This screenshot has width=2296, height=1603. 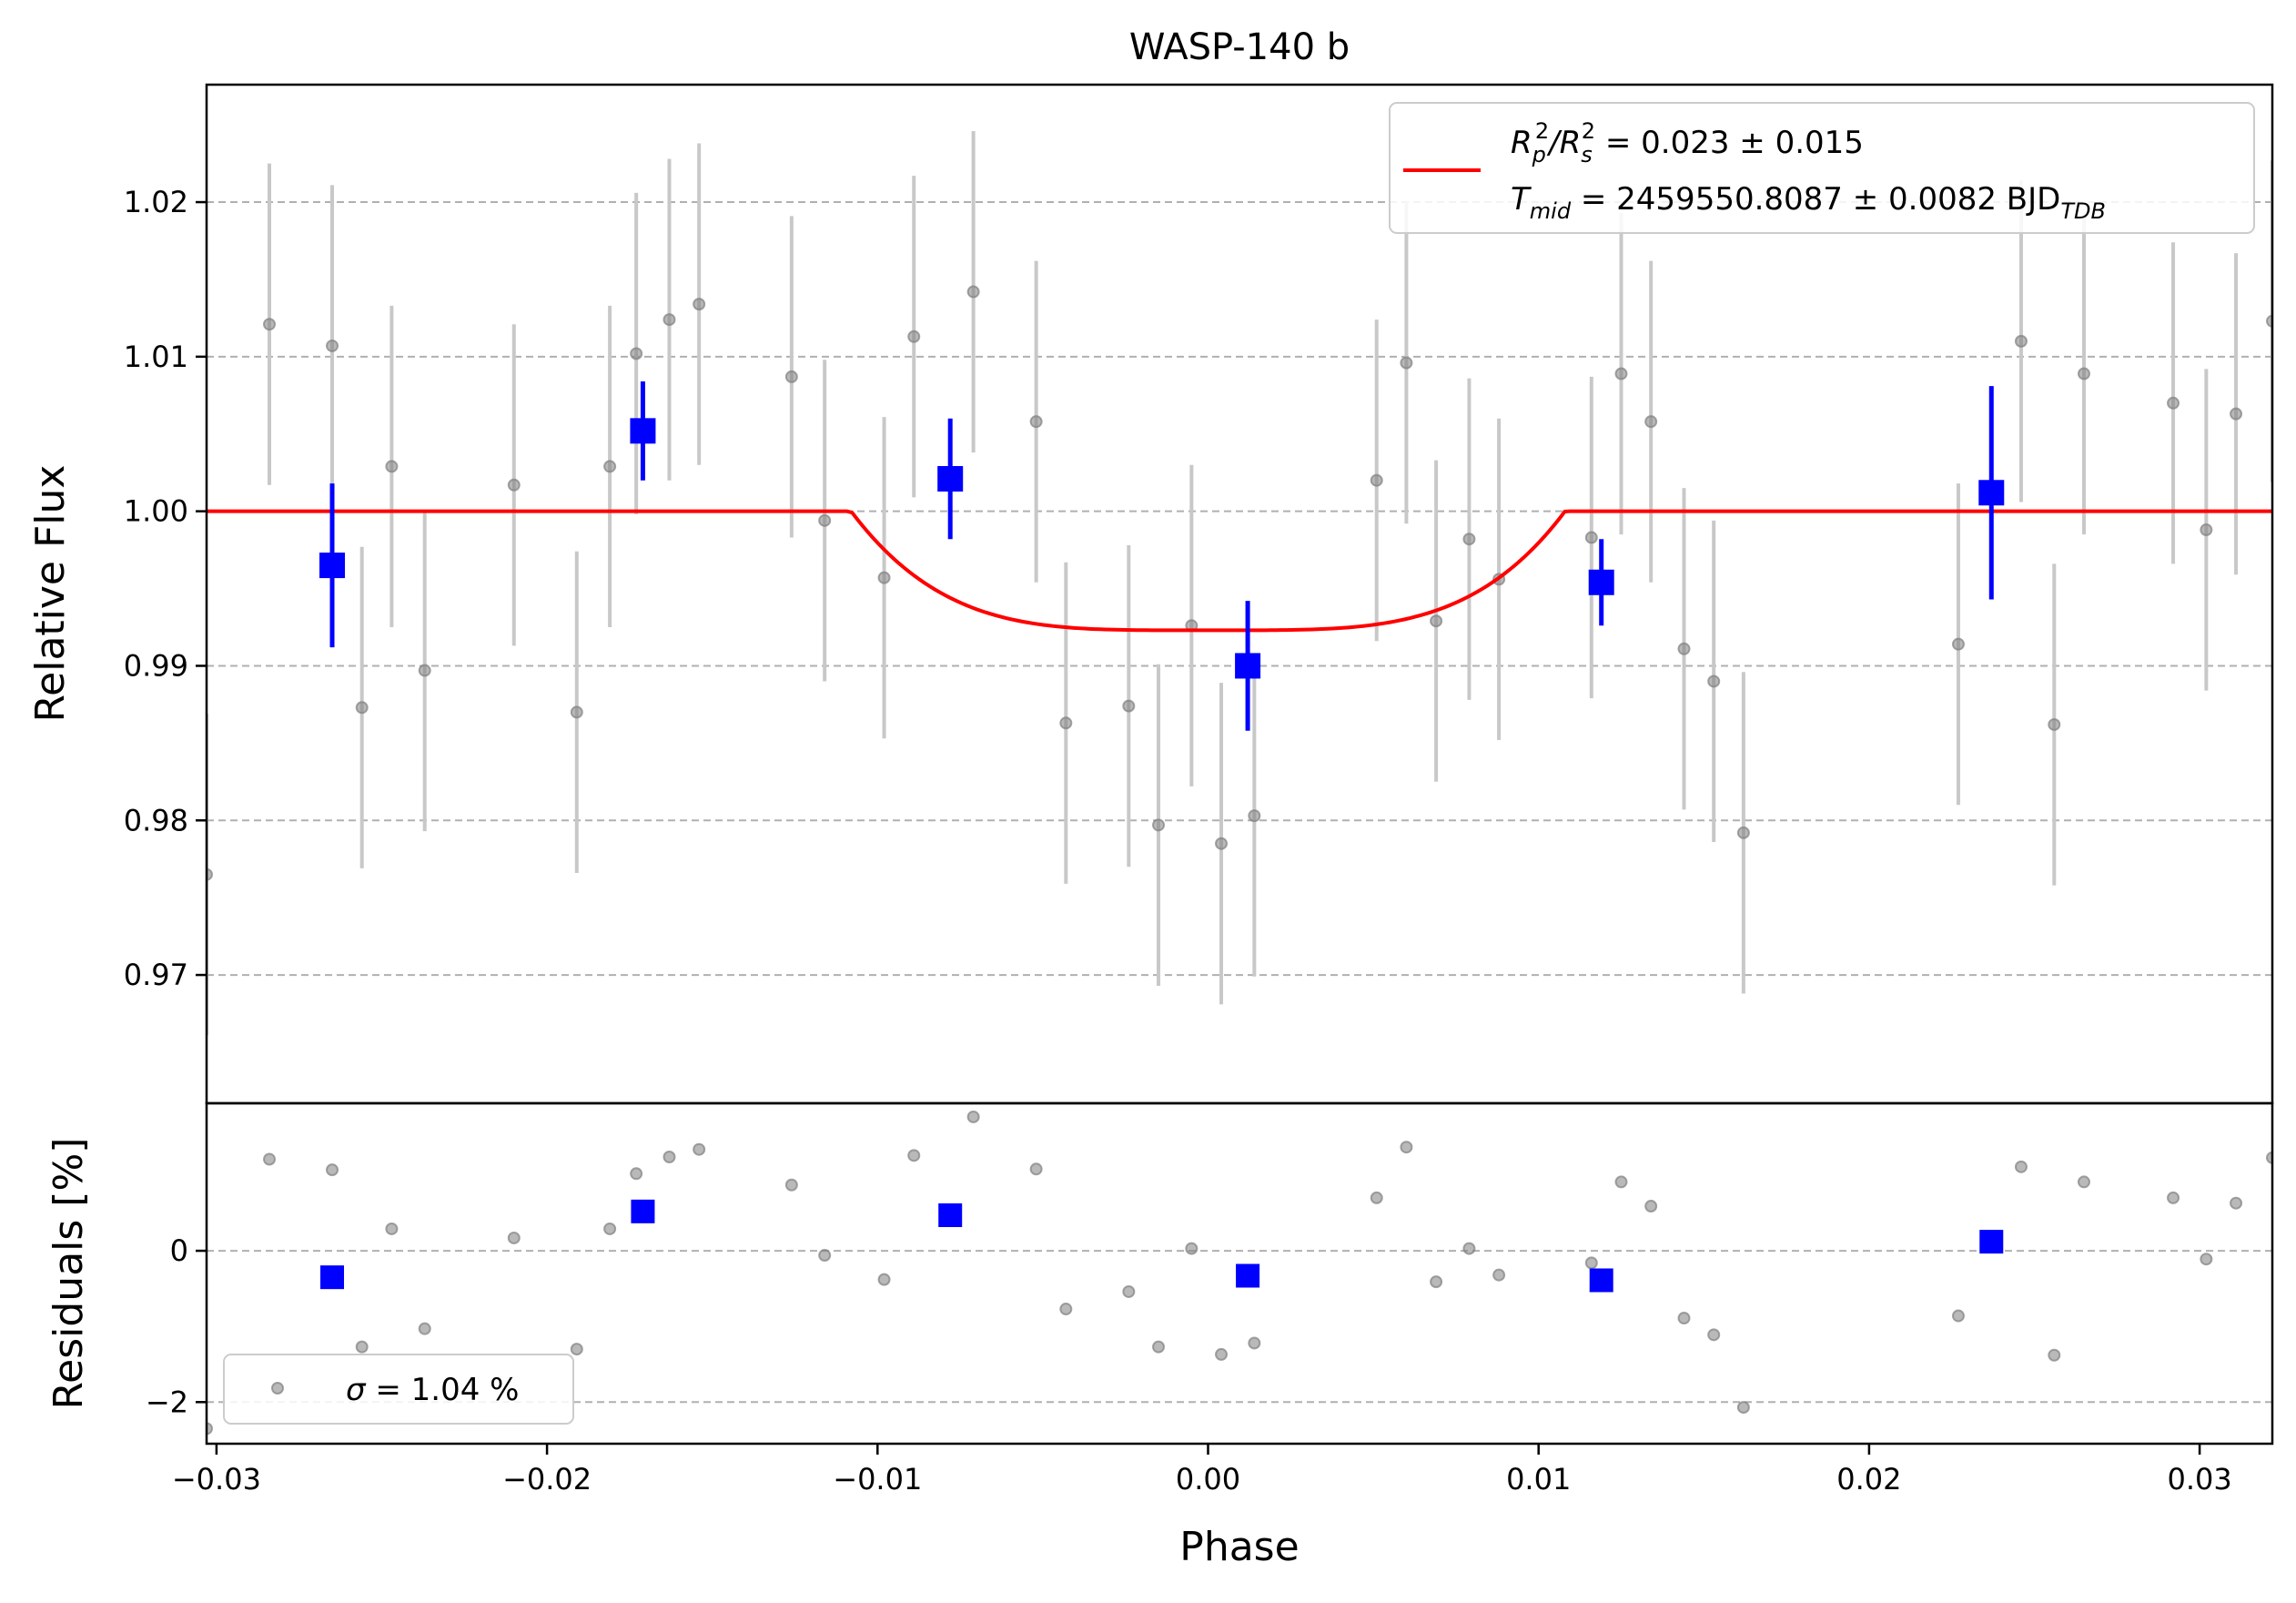 I want to click on legend-tmid-symbol: T, so click(x=1521, y=199).